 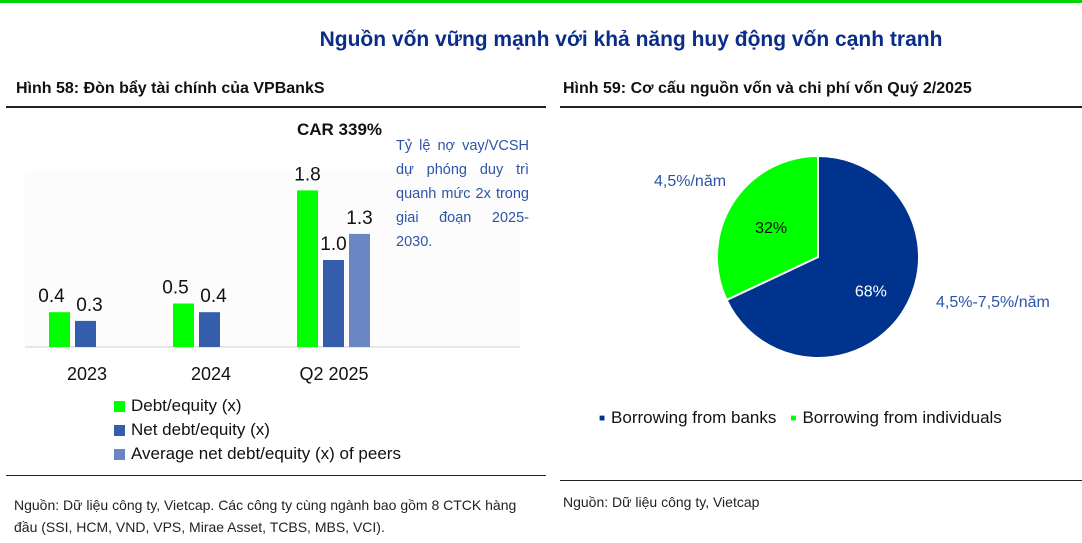 I want to click on source-note: Nguồn: Dữ liệu công ty, Vietcap, so click(x=661, y=502).